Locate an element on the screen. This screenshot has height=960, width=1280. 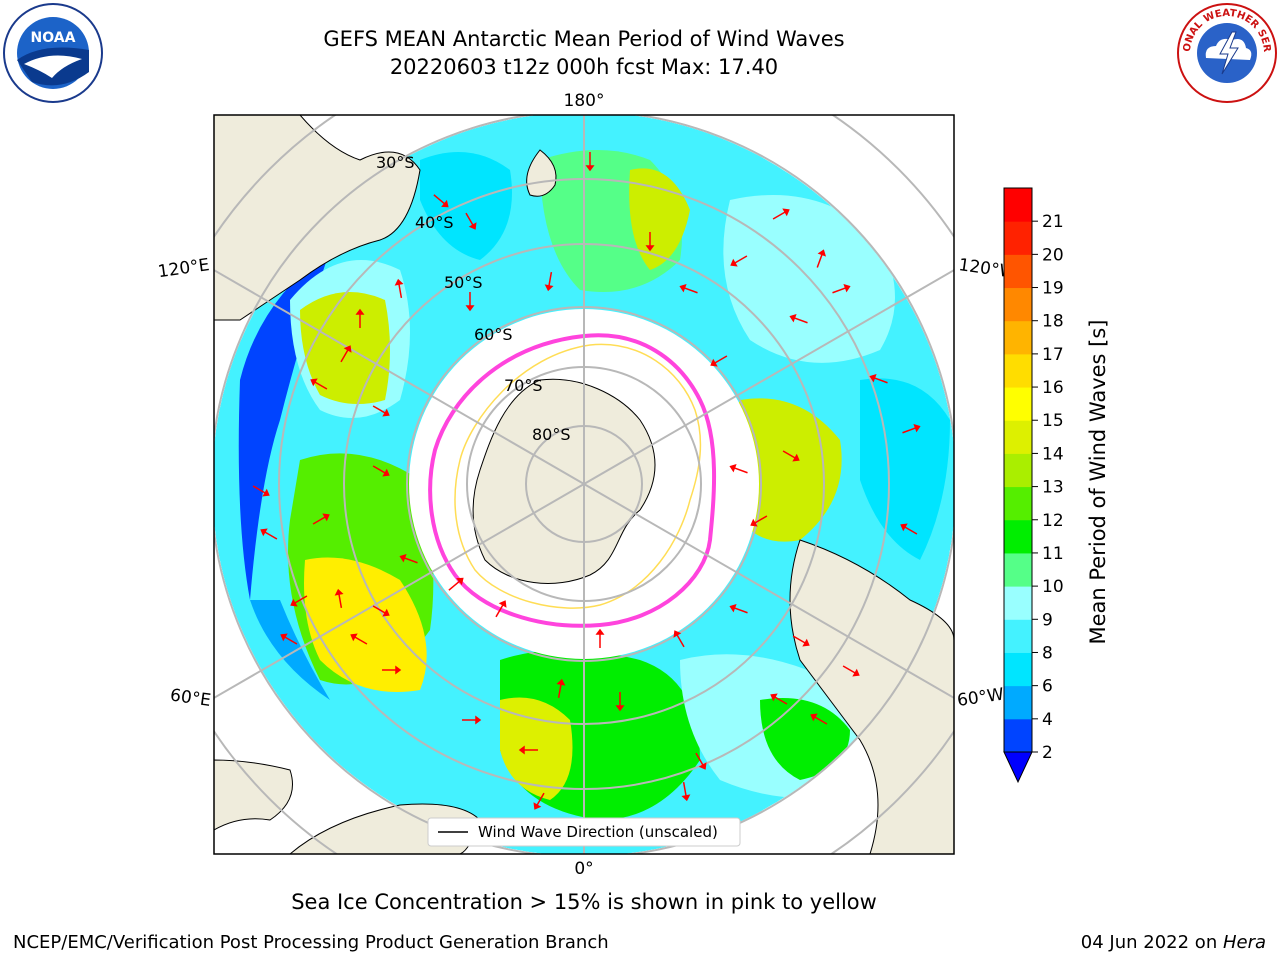
lon-label-60e: 60°E is located at coordinates (190, 697).